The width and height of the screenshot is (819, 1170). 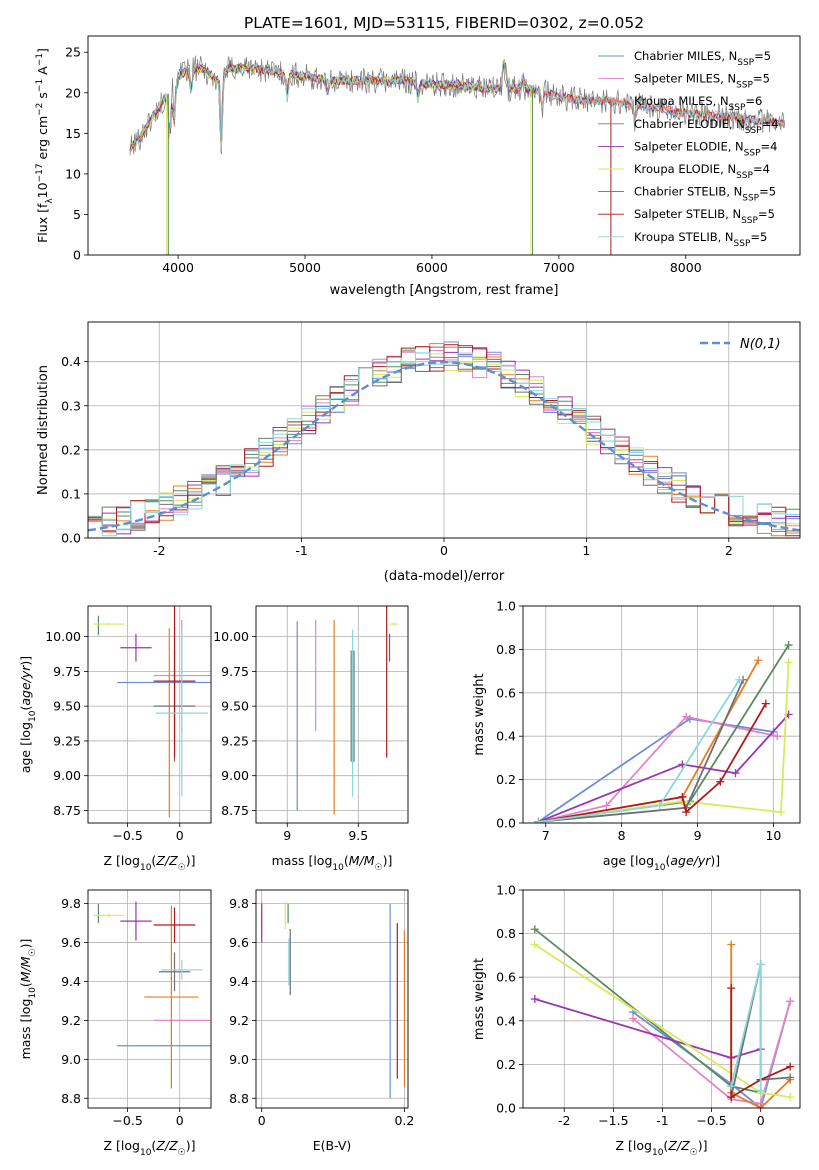 What do you see at coordinates (127, 1120) in the screenshot?
I see `x-tick-label: −0.5` at bounding box center [127, 1120].